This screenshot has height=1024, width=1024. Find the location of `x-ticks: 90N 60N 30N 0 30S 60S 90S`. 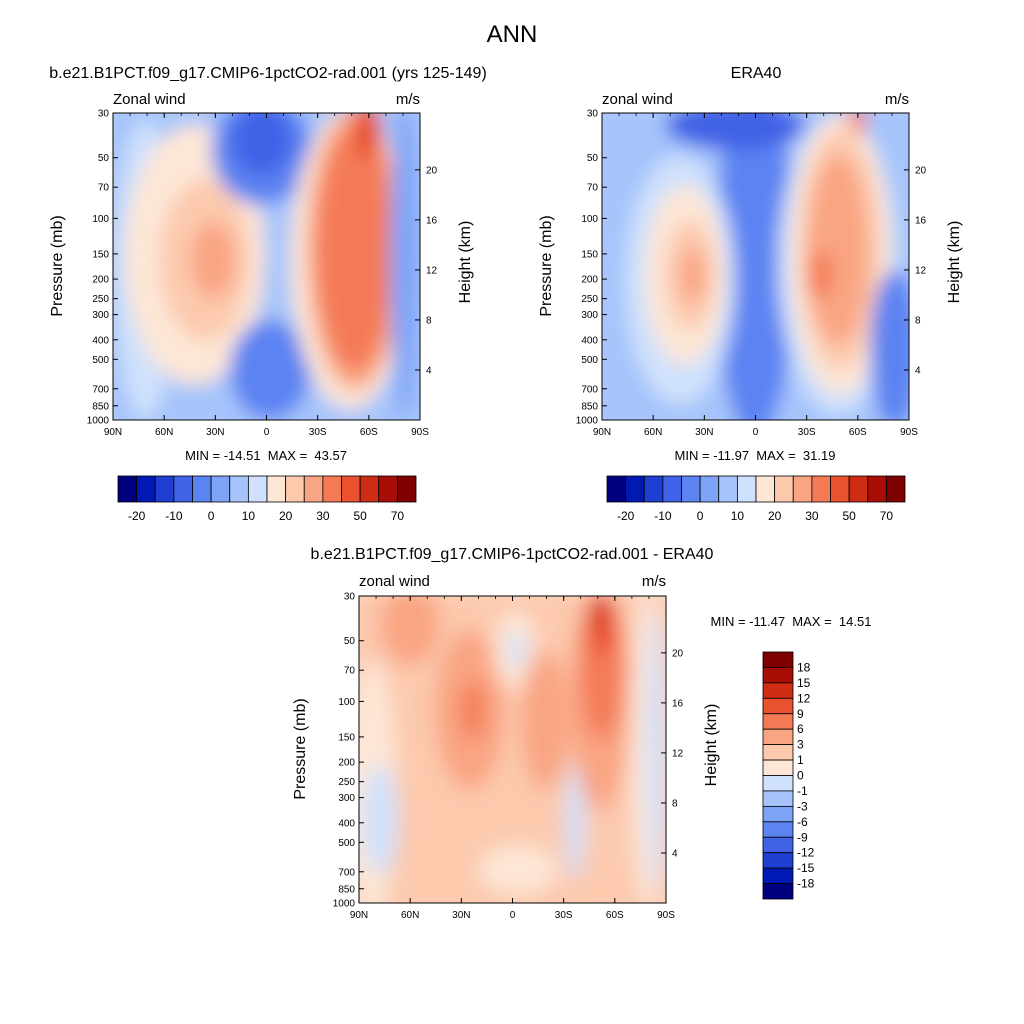

x-ticks: 90N 60N 30N 0 30S 60S 90S is located at coordinates (755, 275).